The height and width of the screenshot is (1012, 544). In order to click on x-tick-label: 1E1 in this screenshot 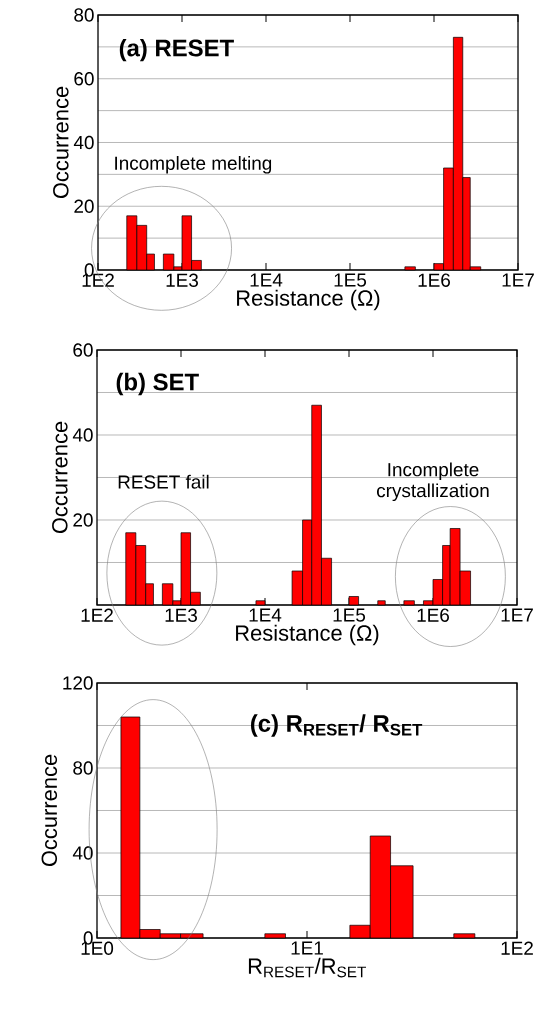, I will do `click(307, 948)`.